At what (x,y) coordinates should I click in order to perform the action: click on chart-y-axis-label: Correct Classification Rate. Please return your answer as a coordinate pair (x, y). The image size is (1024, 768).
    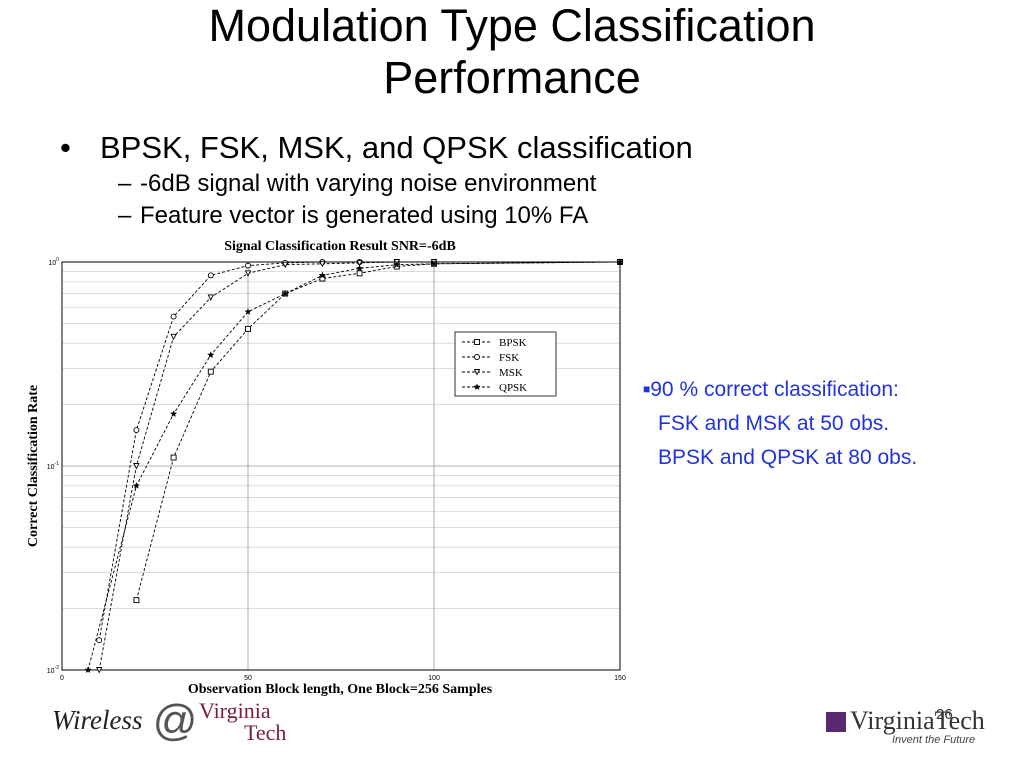
    Looking at the image, I should click on (33, 466).